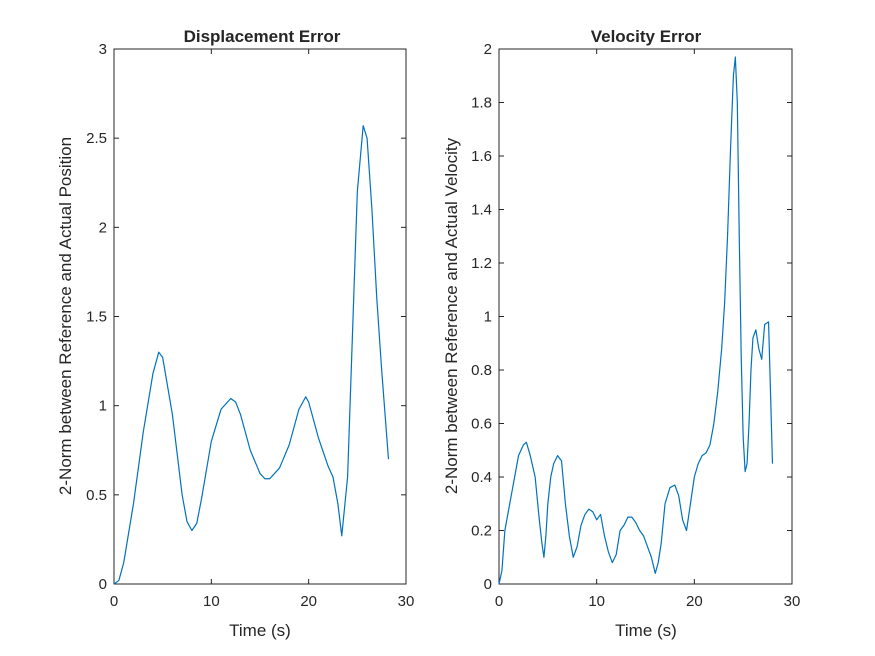 The image size is (875, 656). Describe the element at coordinates (481, 531) in the screenshot. I see `y-tick-label: 0.2` at that location.